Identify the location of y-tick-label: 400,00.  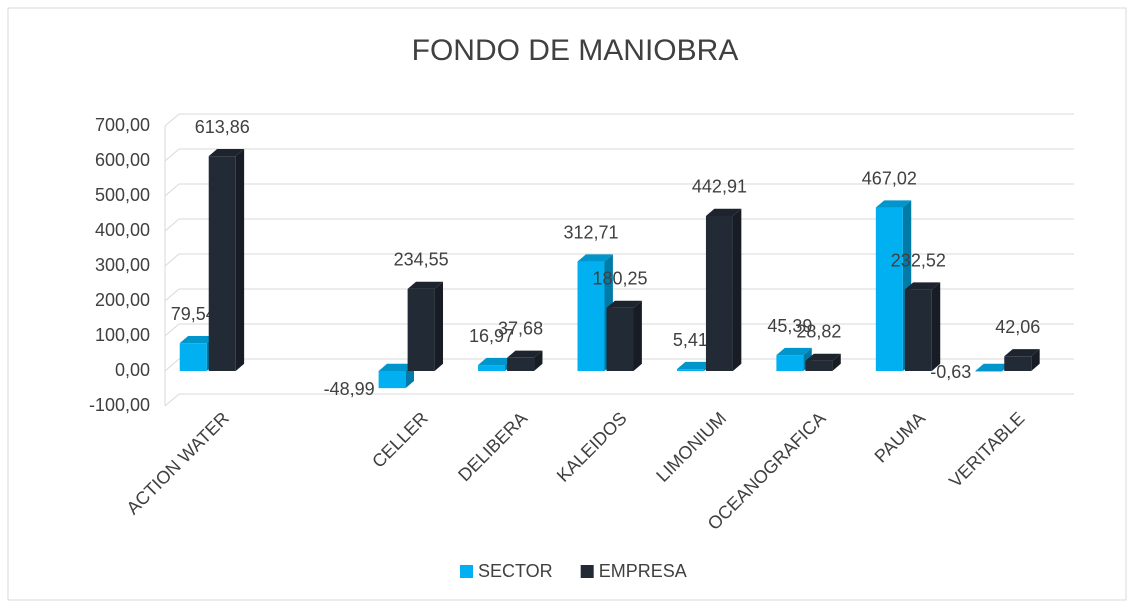
(122, 230).